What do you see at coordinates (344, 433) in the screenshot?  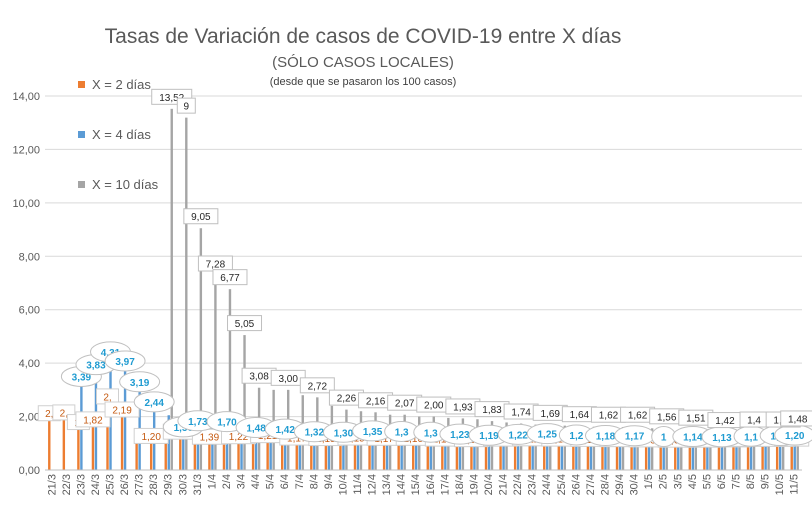 I see `data-label: 1,30` at bounding box center [344, 433].